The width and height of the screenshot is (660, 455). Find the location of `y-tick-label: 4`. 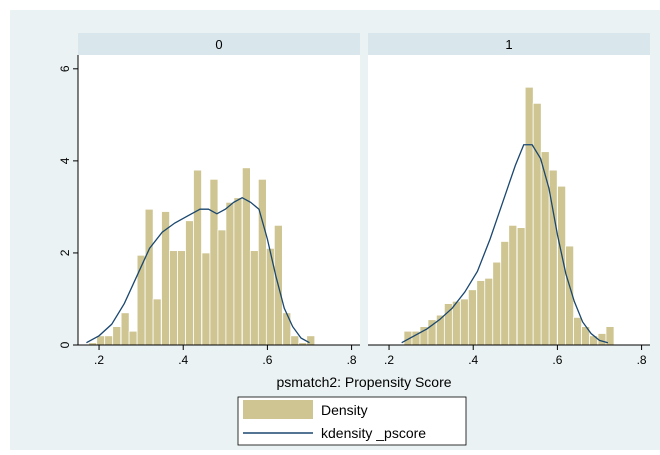

y-tick-label: 4 is located at coordinates (65, 160).